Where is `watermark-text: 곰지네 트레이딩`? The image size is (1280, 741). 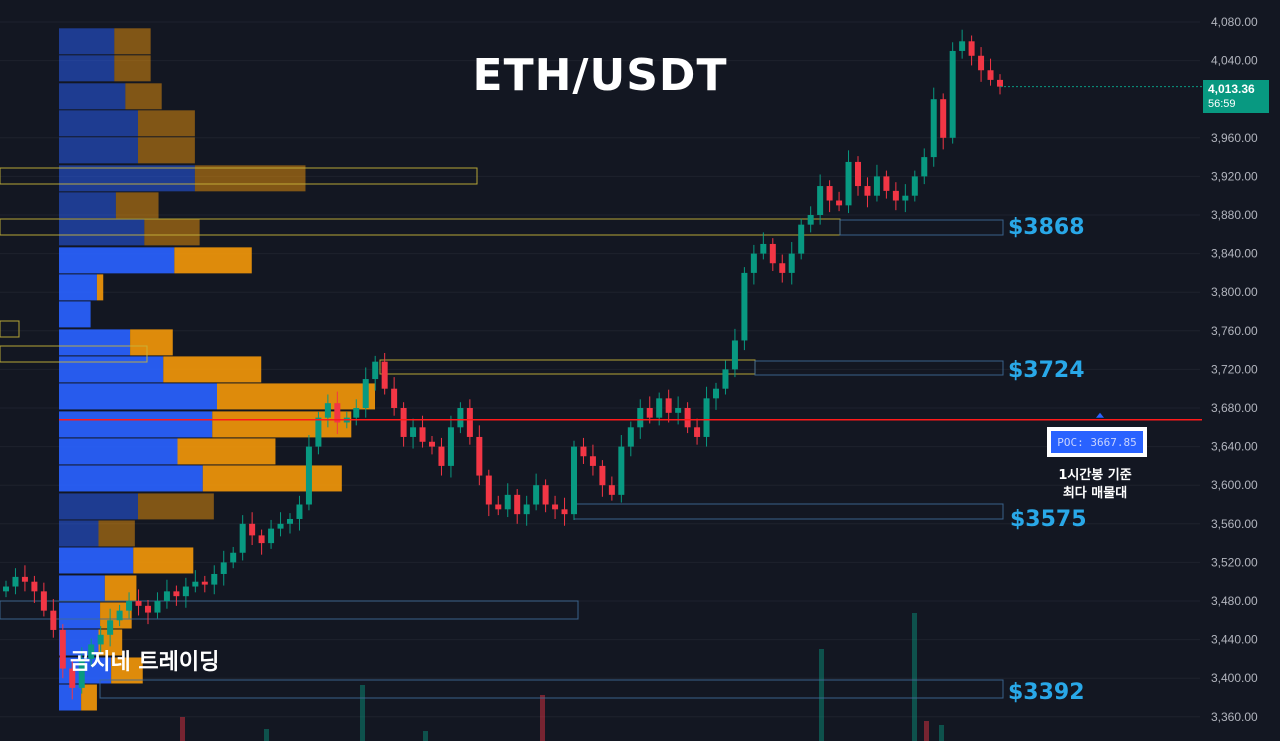
watermark-text: 곰지네 트레이딩 is located at coordinates (145, 662).